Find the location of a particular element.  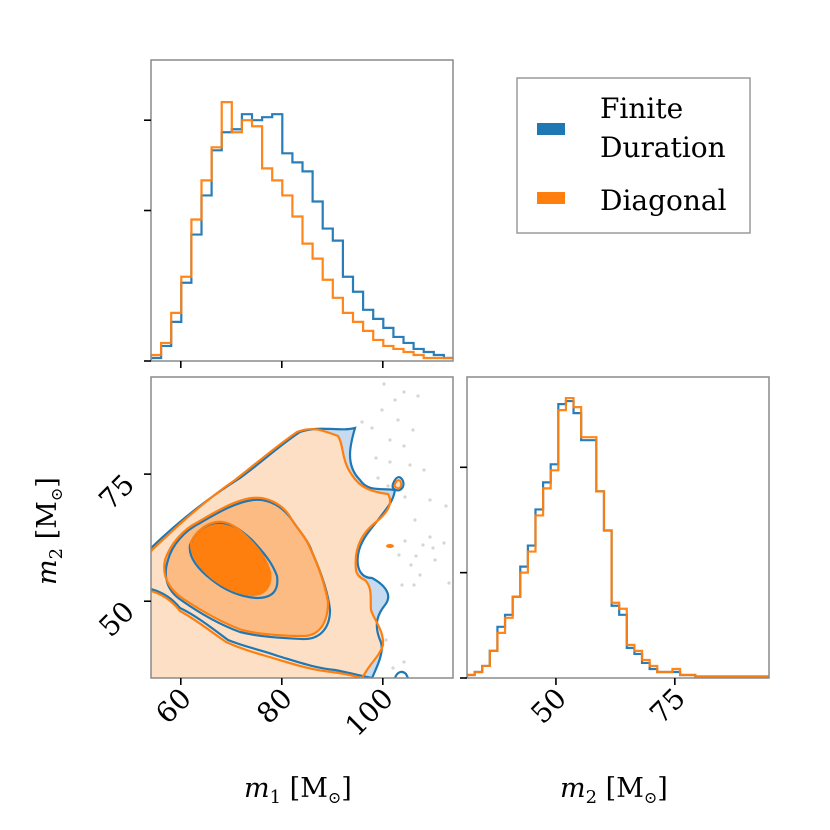

y-label-var: m is located at coordinates (47, 572).